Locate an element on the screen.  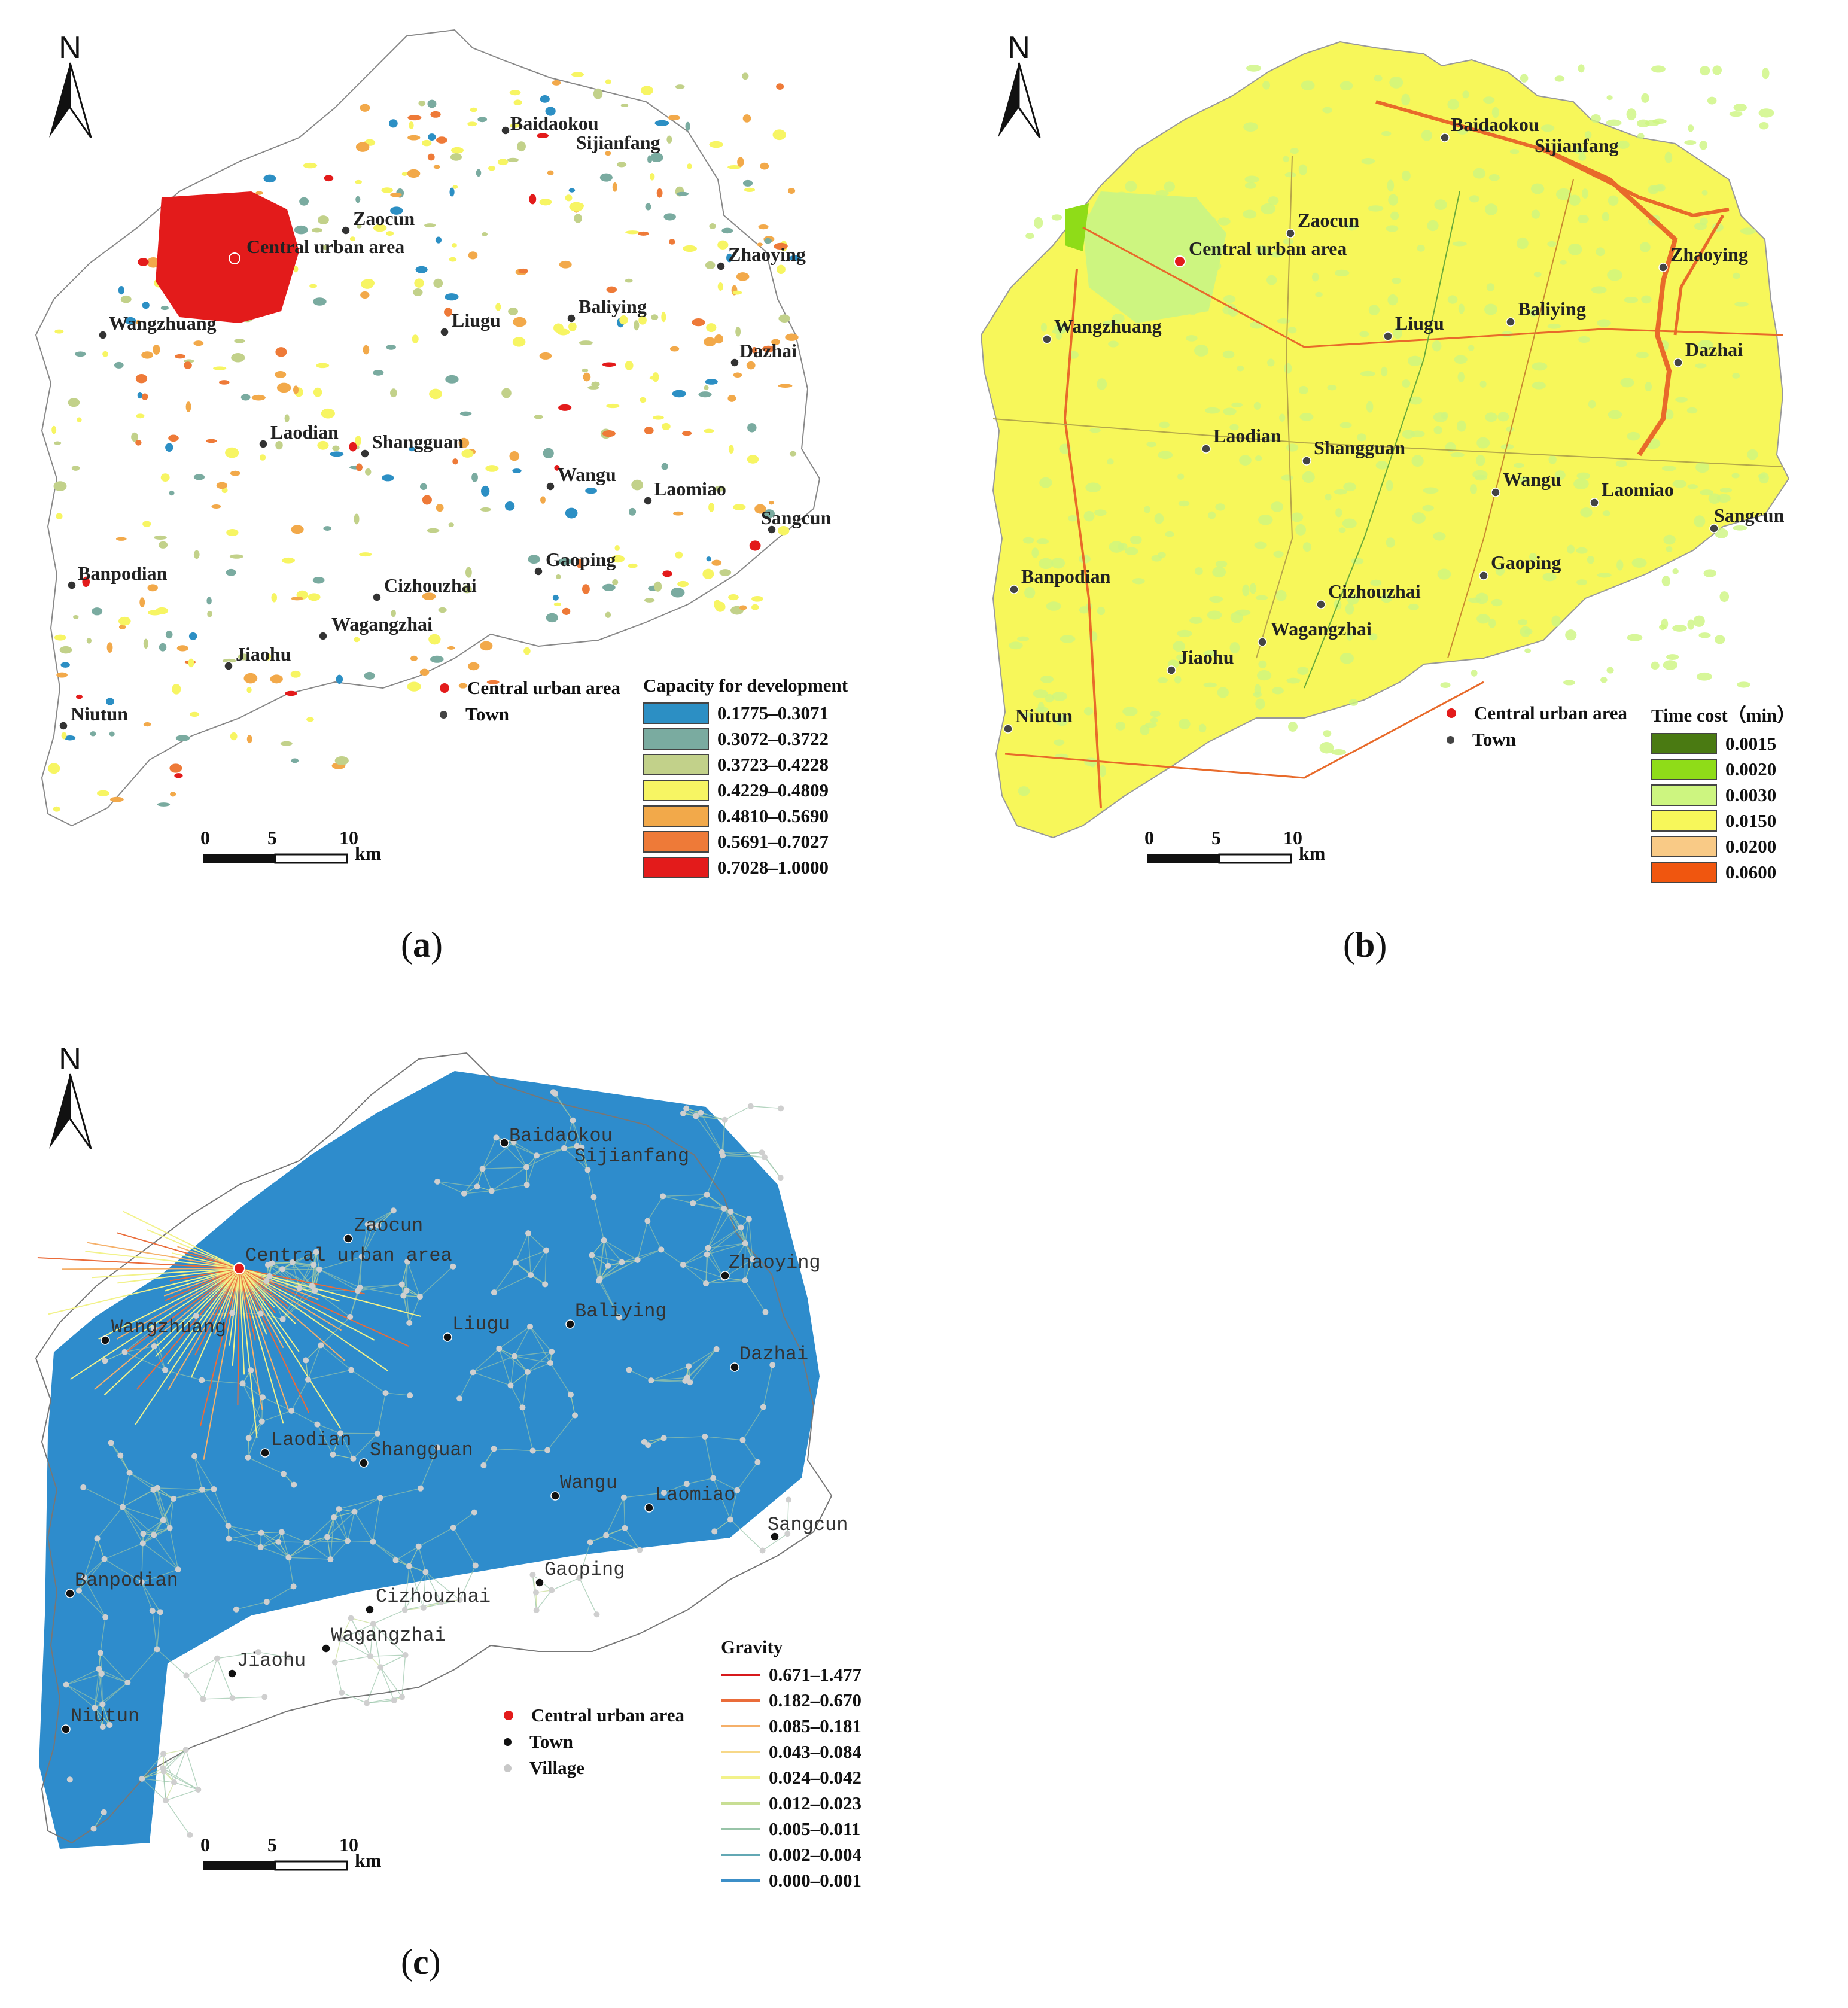
town-label-baidaokou: Baidaokou is located at coordinates (554, 123).